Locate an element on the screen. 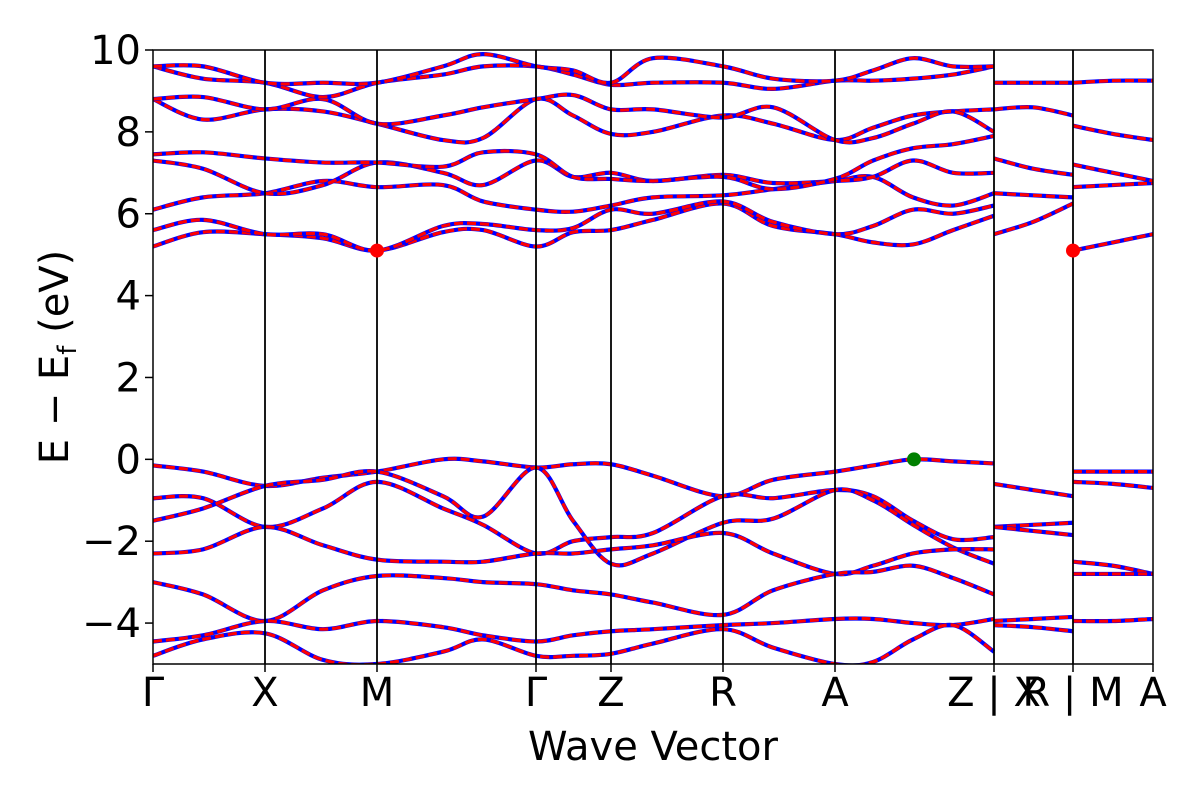 The height and width of the screenshot is (800, 1200). y-tick-label-2: 0 is located at coordinates (128, 460).